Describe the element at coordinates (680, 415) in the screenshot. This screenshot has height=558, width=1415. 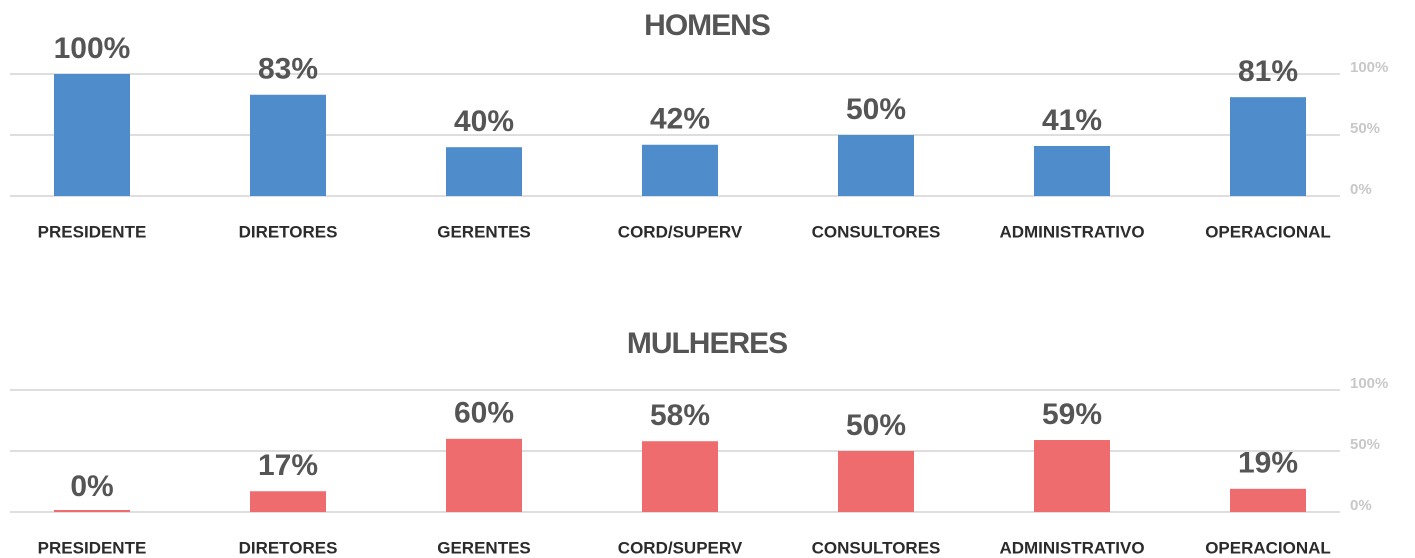
I see `value-label: 58%` at that location.